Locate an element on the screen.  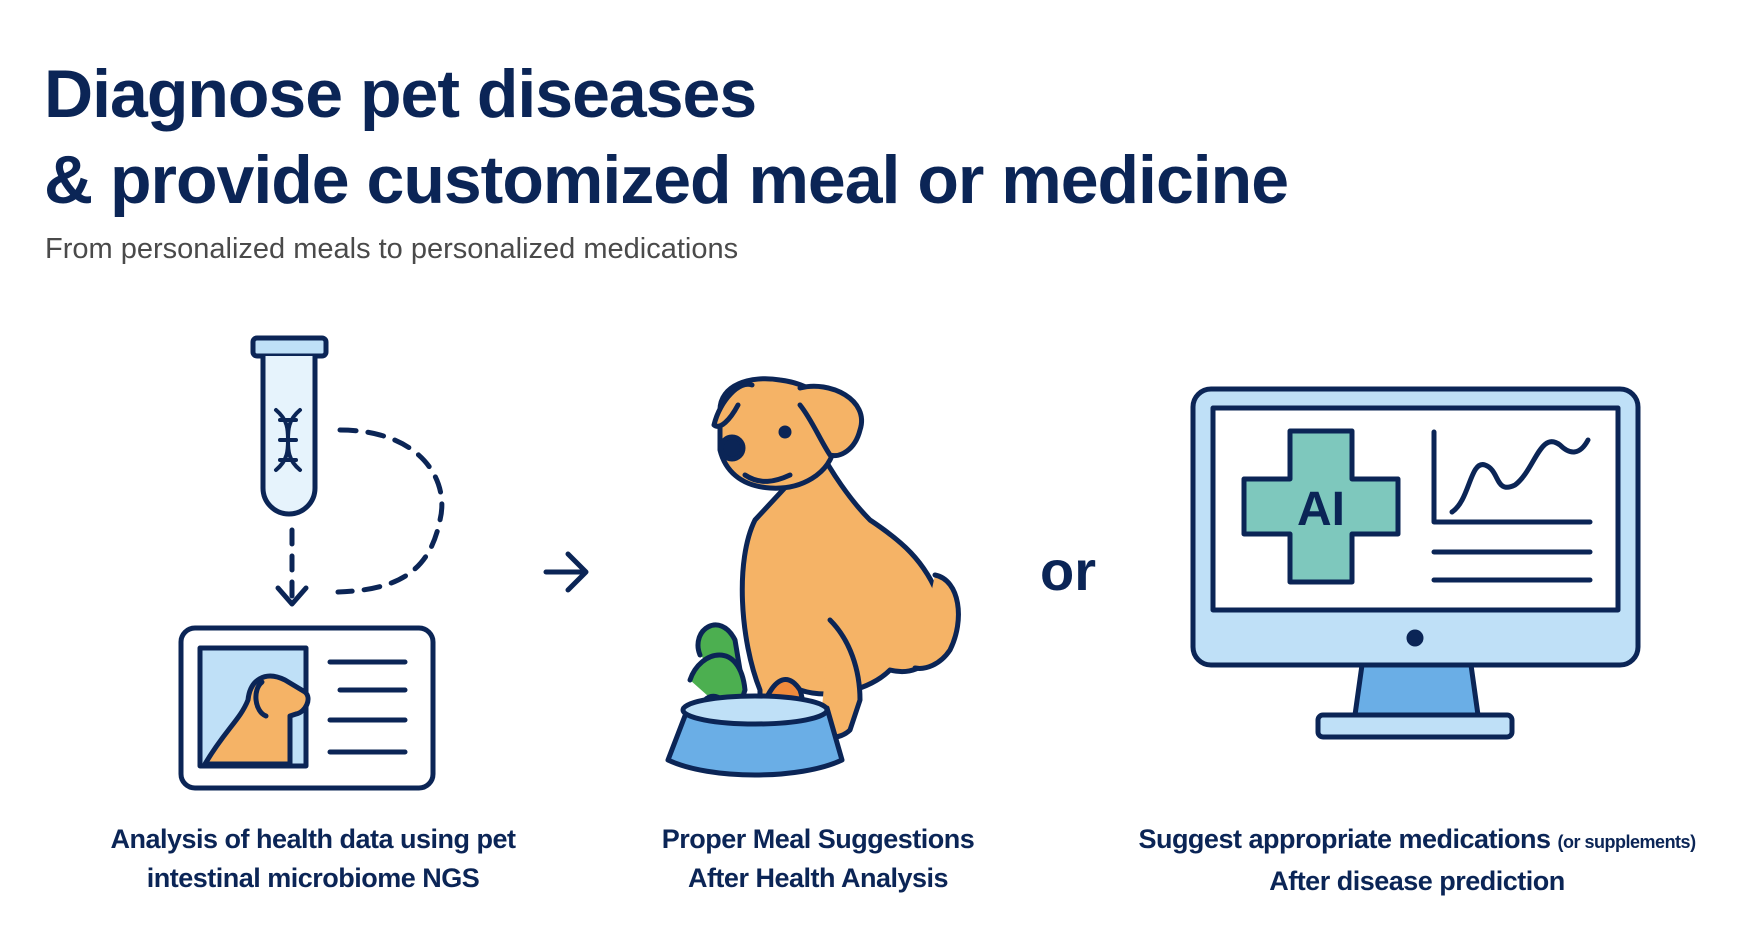
dashed-loop is located at coordinates (390, 511).